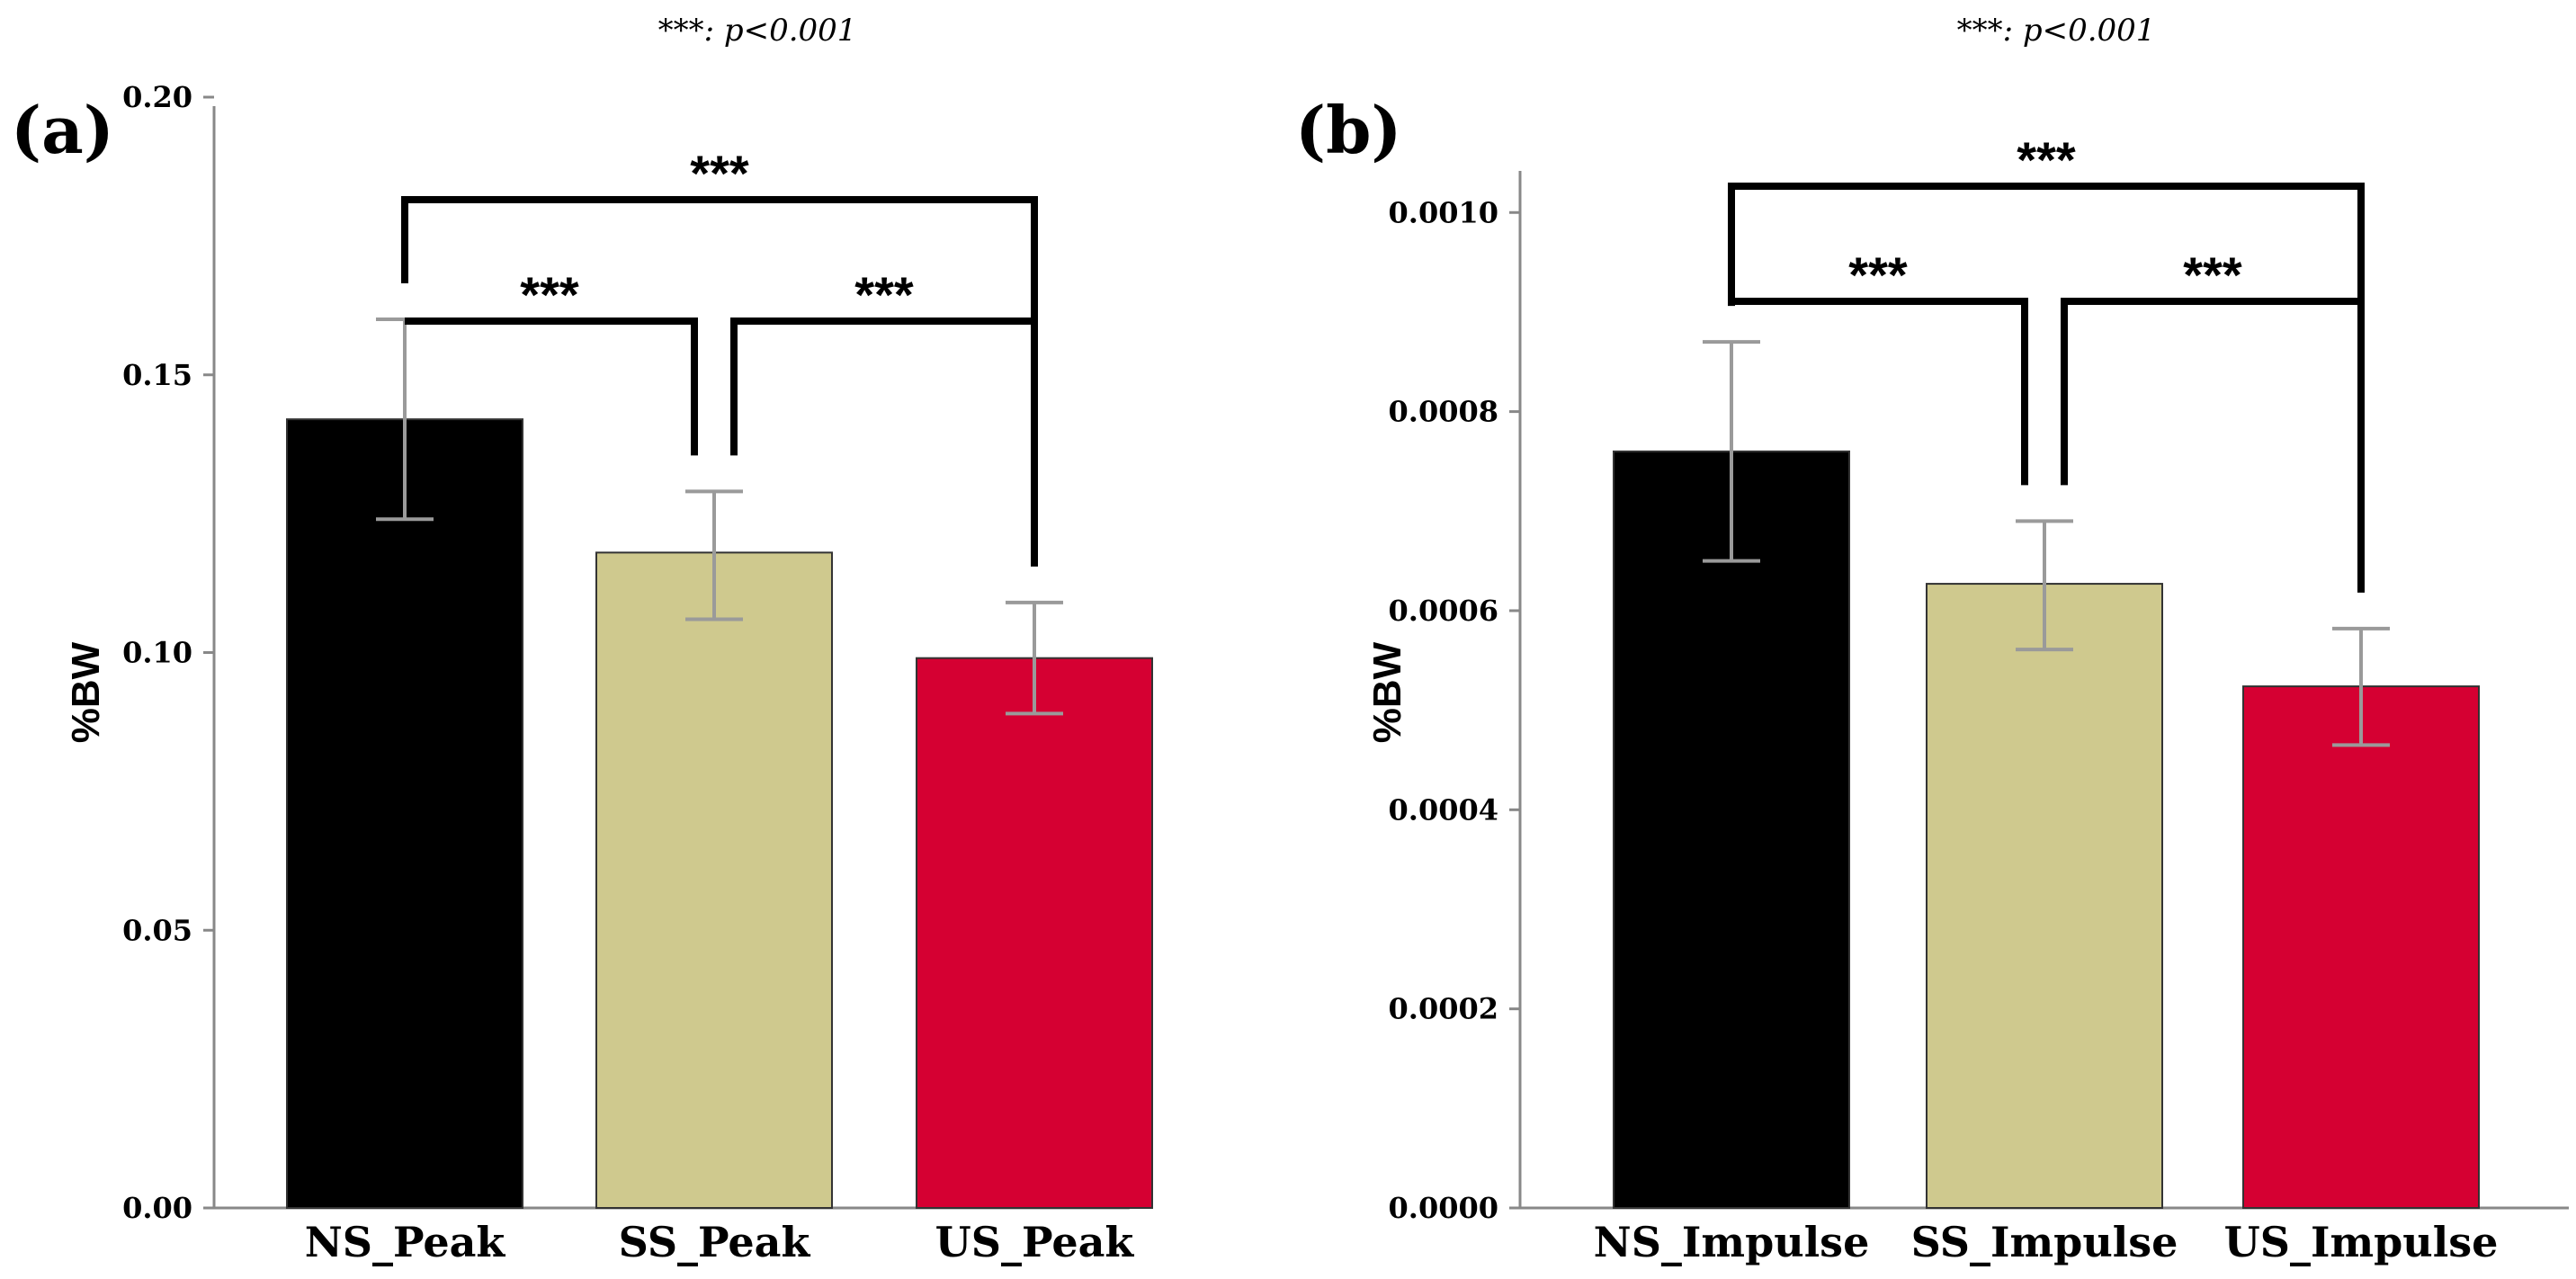  What do you see at coordinates (1443, 810) in the screenshot?
I see `y-tick-label: 0.0004` at bounding box center [1443, 810].